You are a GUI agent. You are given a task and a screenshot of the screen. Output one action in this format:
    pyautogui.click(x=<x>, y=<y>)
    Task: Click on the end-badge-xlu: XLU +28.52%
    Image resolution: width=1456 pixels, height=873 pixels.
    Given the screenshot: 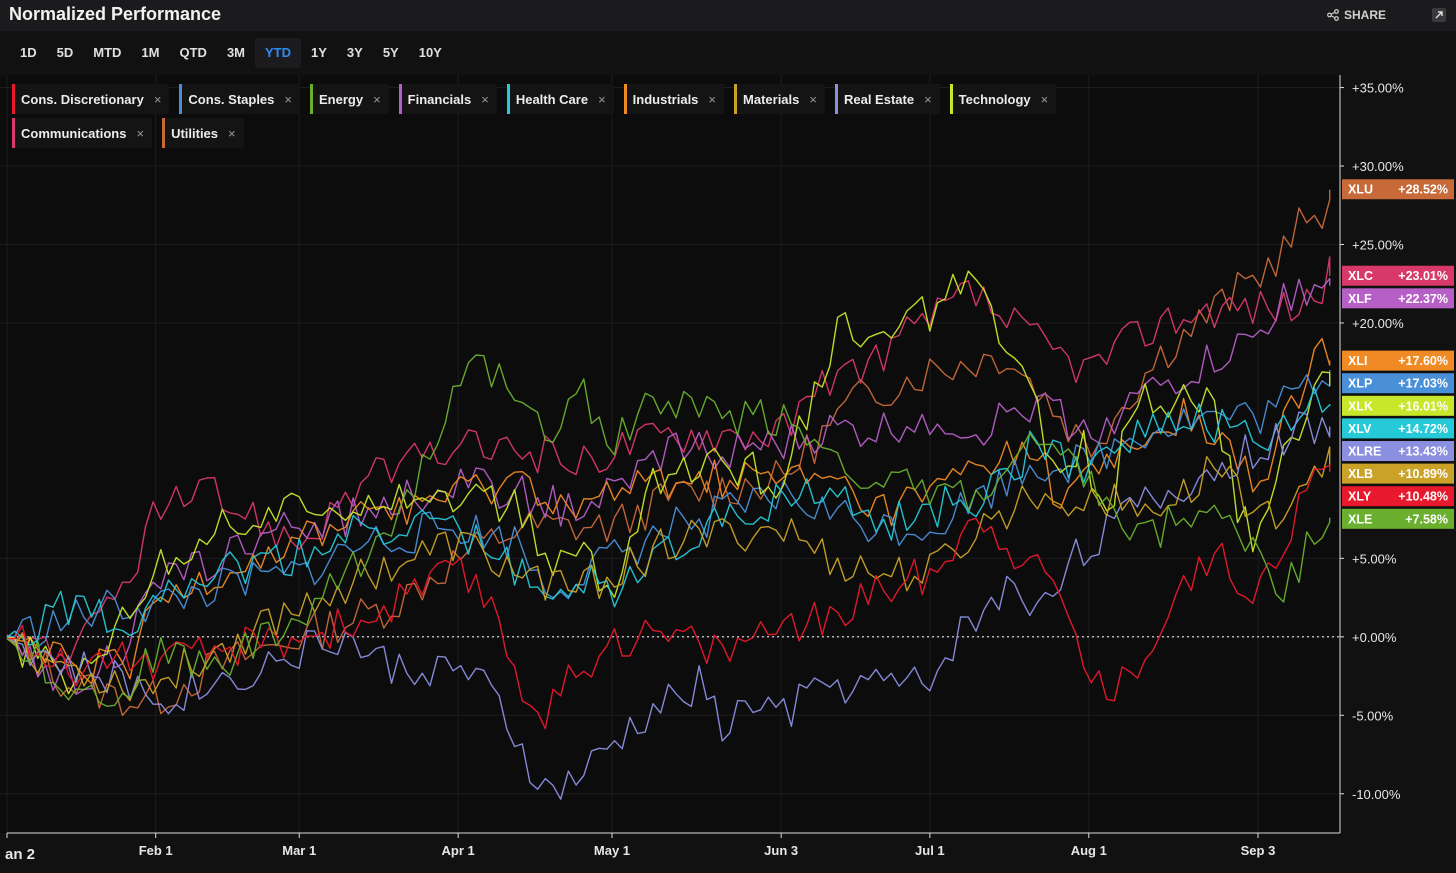 What is the action you would take?
    pyautogui.click(x=1398, y=189)
    